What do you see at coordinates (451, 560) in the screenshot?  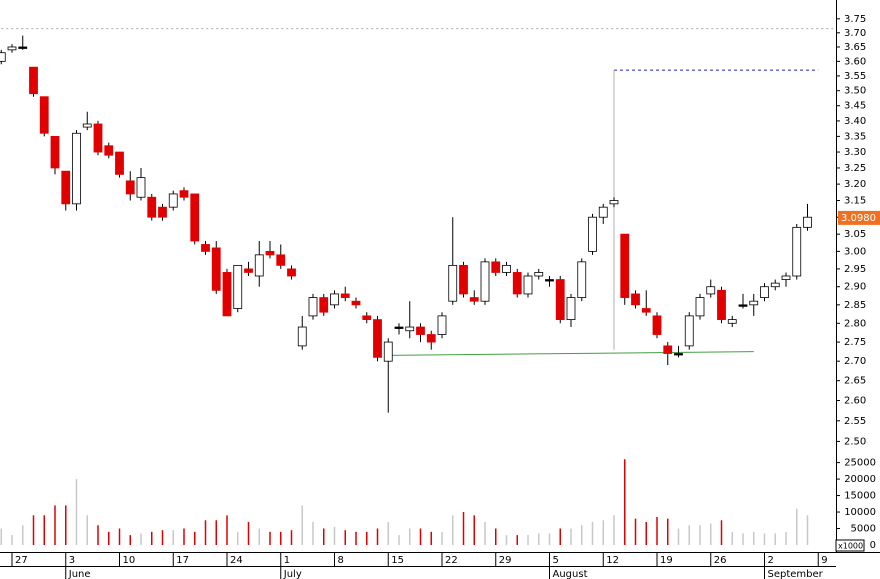 I see `x-tick-label: 22` at bounding box center [451, 560].